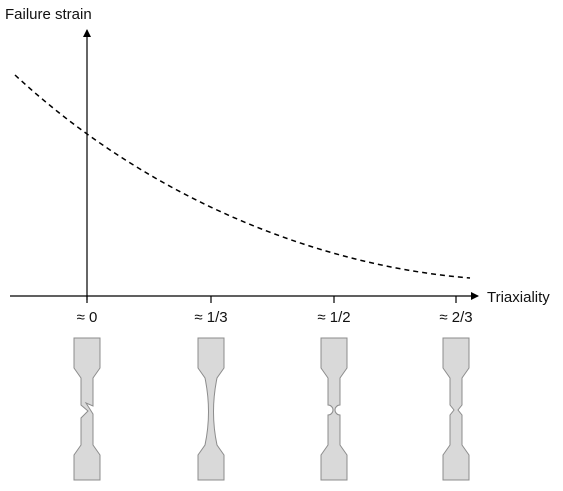 This screenshot has width=563, height=491. I want to click on y-axis-label: Failure strain, so click(48, 14).